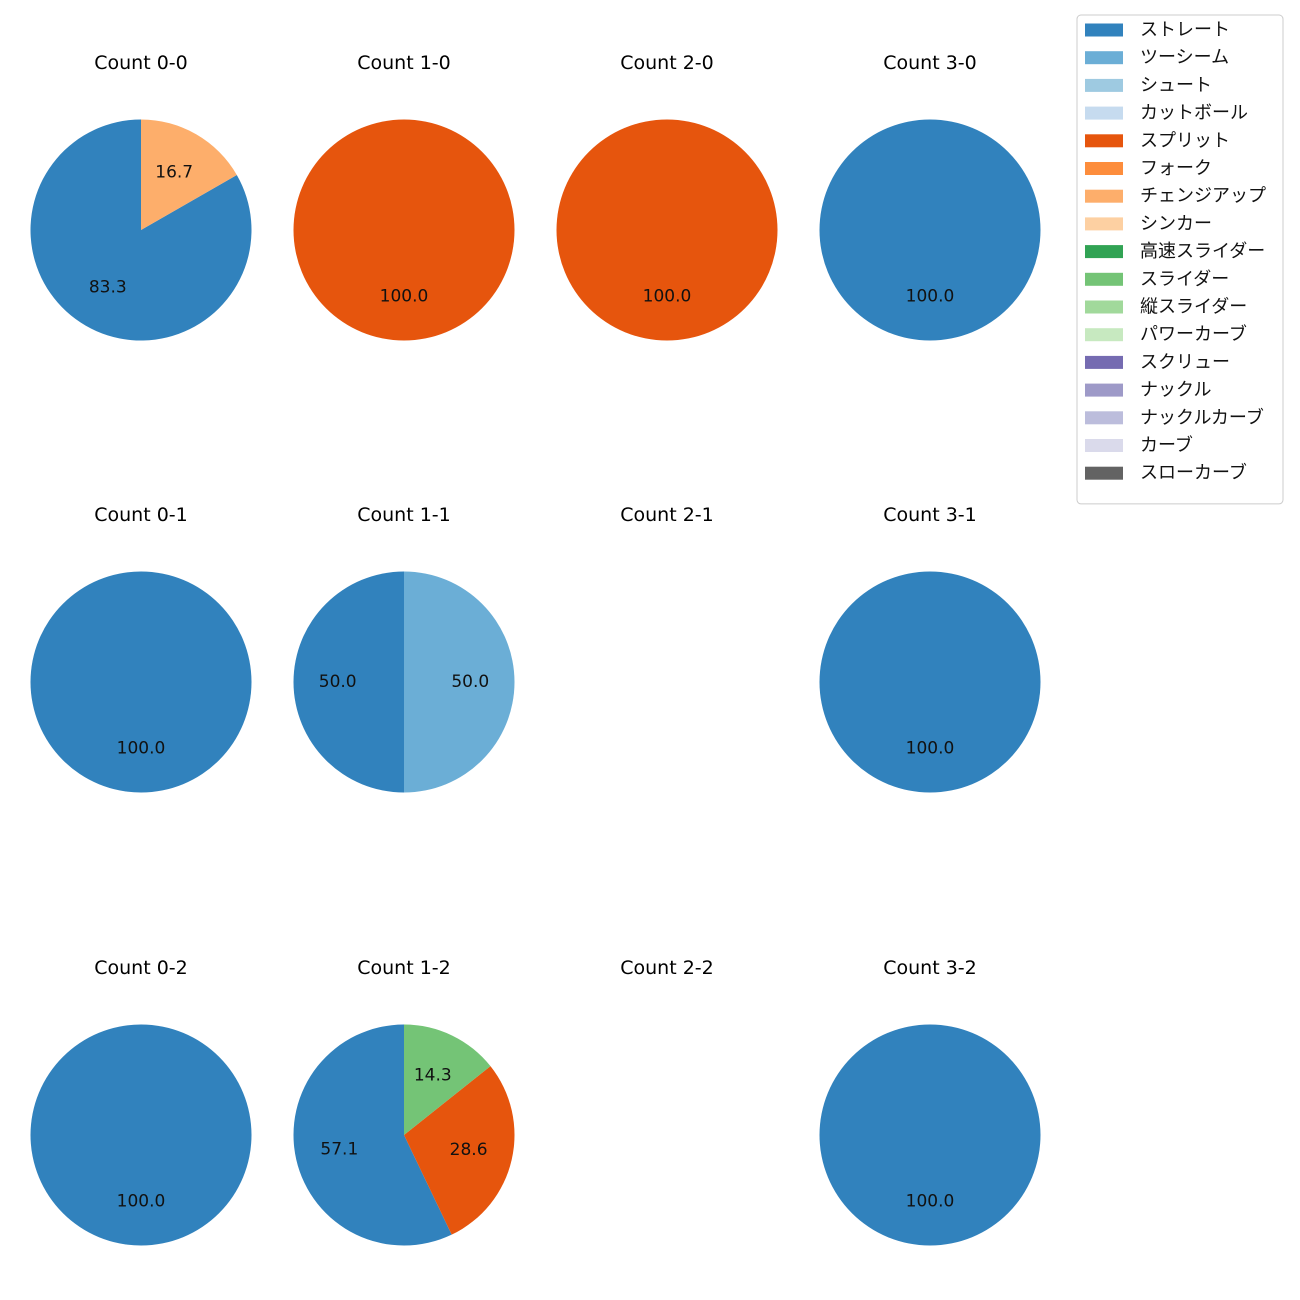 This screenshot has height=1300, width=1300. Describe the element at coordinates (1194, 113) in the screenshot. I see `legend-label: カットボール` at that location.